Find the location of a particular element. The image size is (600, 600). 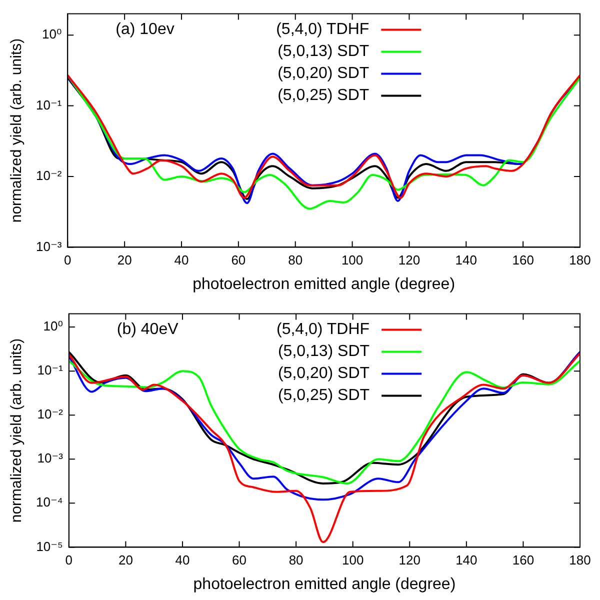

y-tick-label: 10⁻⁴ is located at coordinates (49, 502).